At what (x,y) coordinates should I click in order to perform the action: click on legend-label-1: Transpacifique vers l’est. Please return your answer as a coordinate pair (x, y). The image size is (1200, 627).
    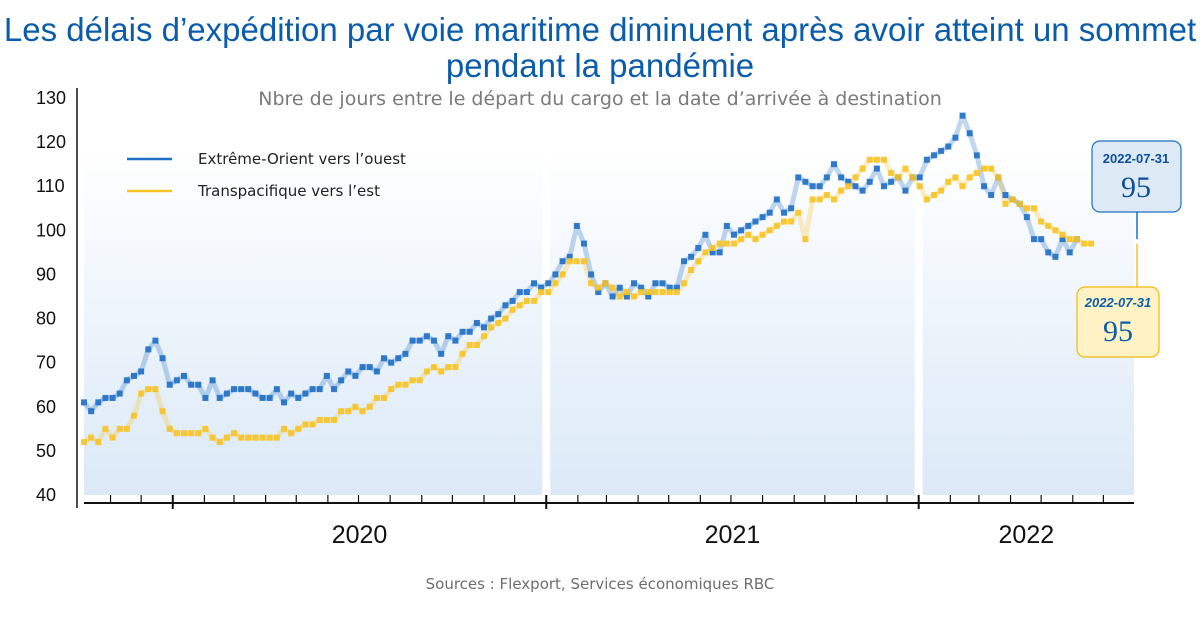
    Looking at the image, I should click on (288, 191).